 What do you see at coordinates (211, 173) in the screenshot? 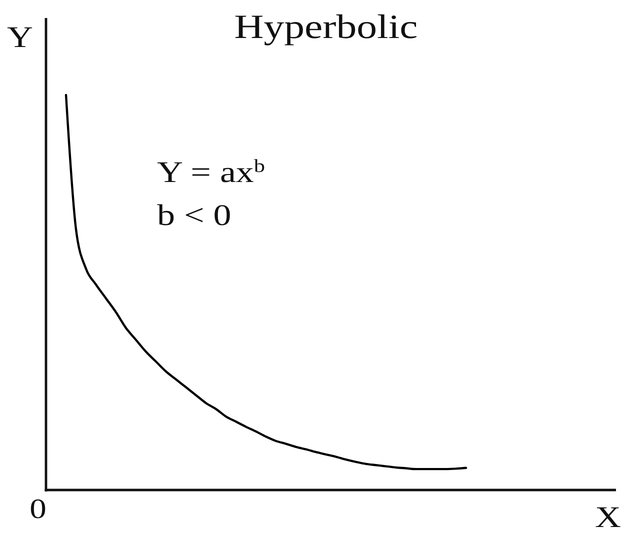
I see `annotation: Y = ax$^{b}$` at bounding box center [211, 173].